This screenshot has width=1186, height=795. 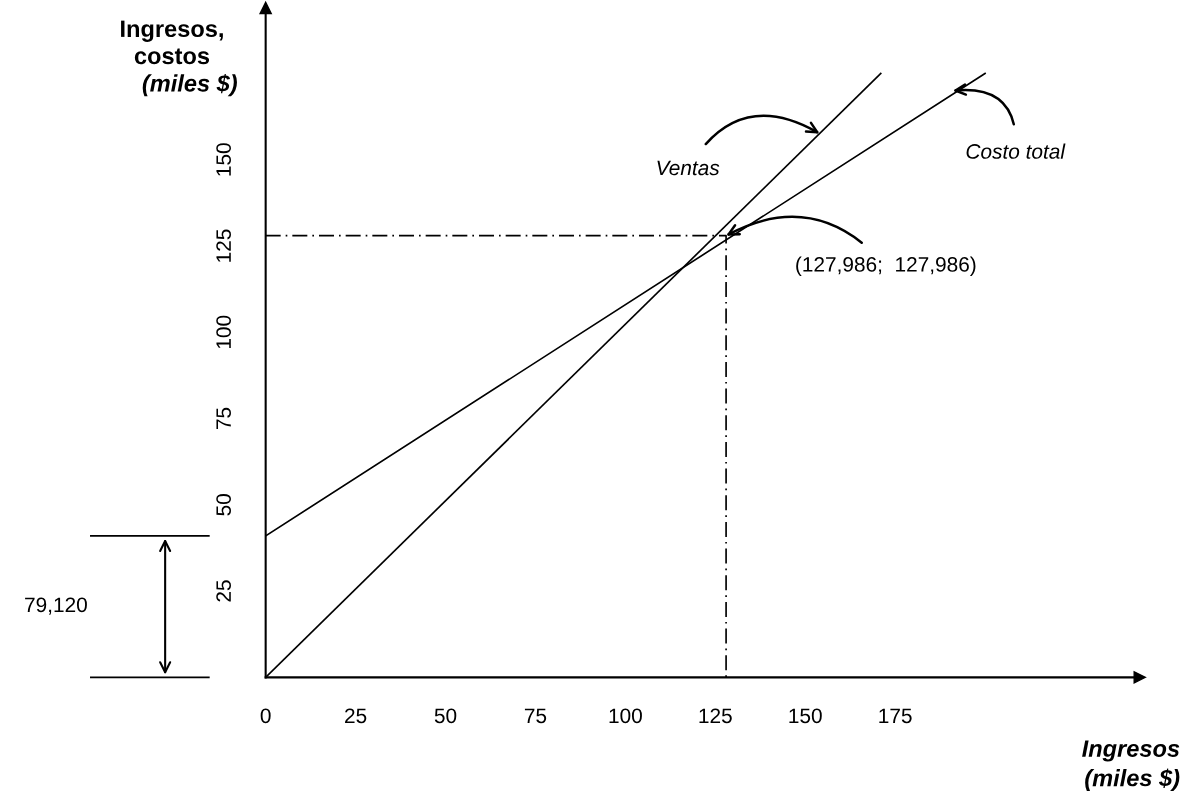 What do you see at coordinates (1131, 766) in the screenshot?
I see `x-axis-title: Ingresos (miles $)` at bounding box center [1131, 766].